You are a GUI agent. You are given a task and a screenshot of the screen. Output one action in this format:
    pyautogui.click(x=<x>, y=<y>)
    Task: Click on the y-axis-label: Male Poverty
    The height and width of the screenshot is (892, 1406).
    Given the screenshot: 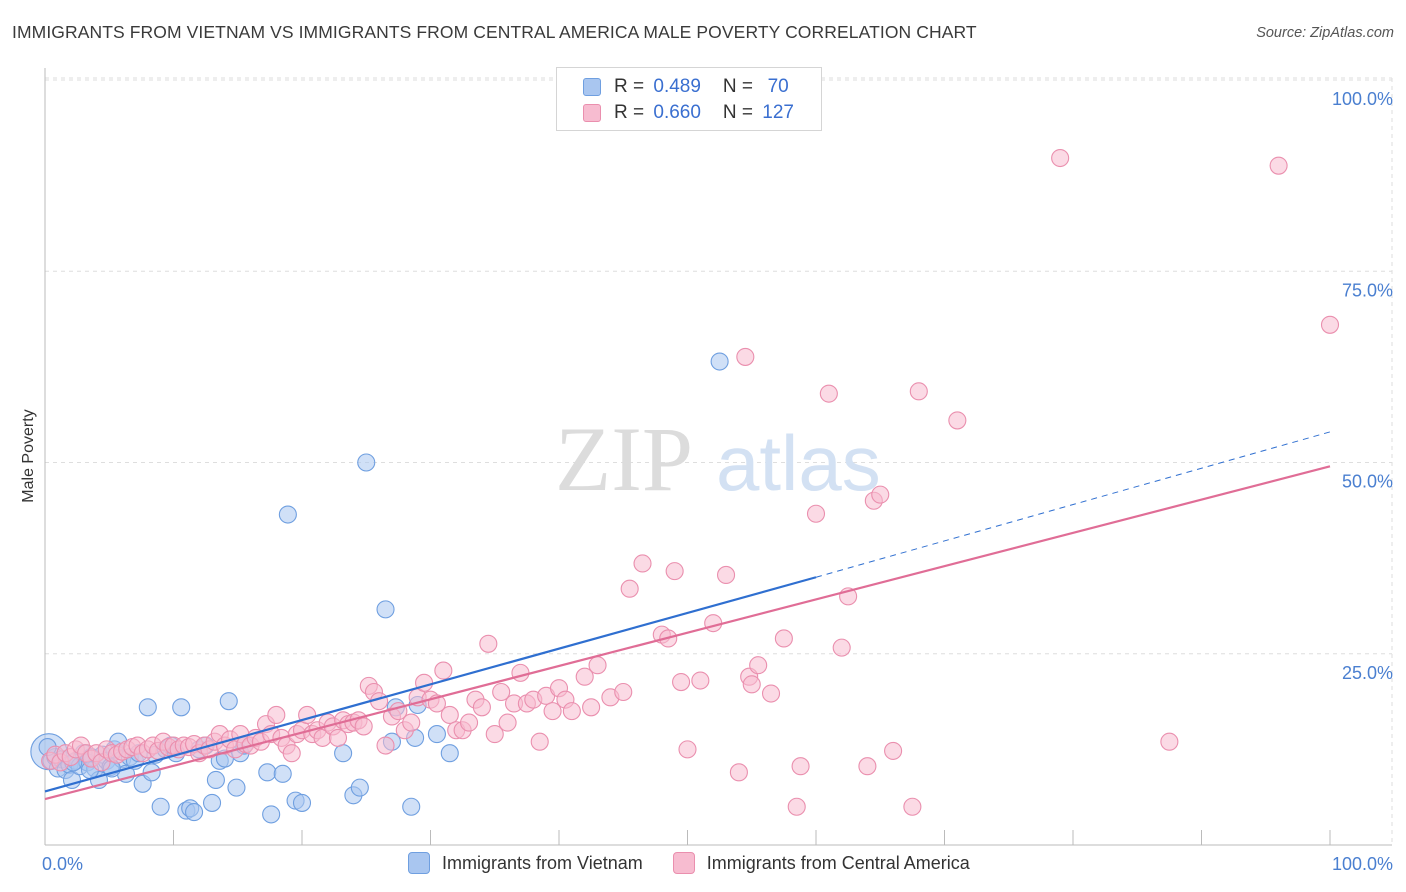 What is the action you would take?
    pyautogui.click(x=28, y=455)
    